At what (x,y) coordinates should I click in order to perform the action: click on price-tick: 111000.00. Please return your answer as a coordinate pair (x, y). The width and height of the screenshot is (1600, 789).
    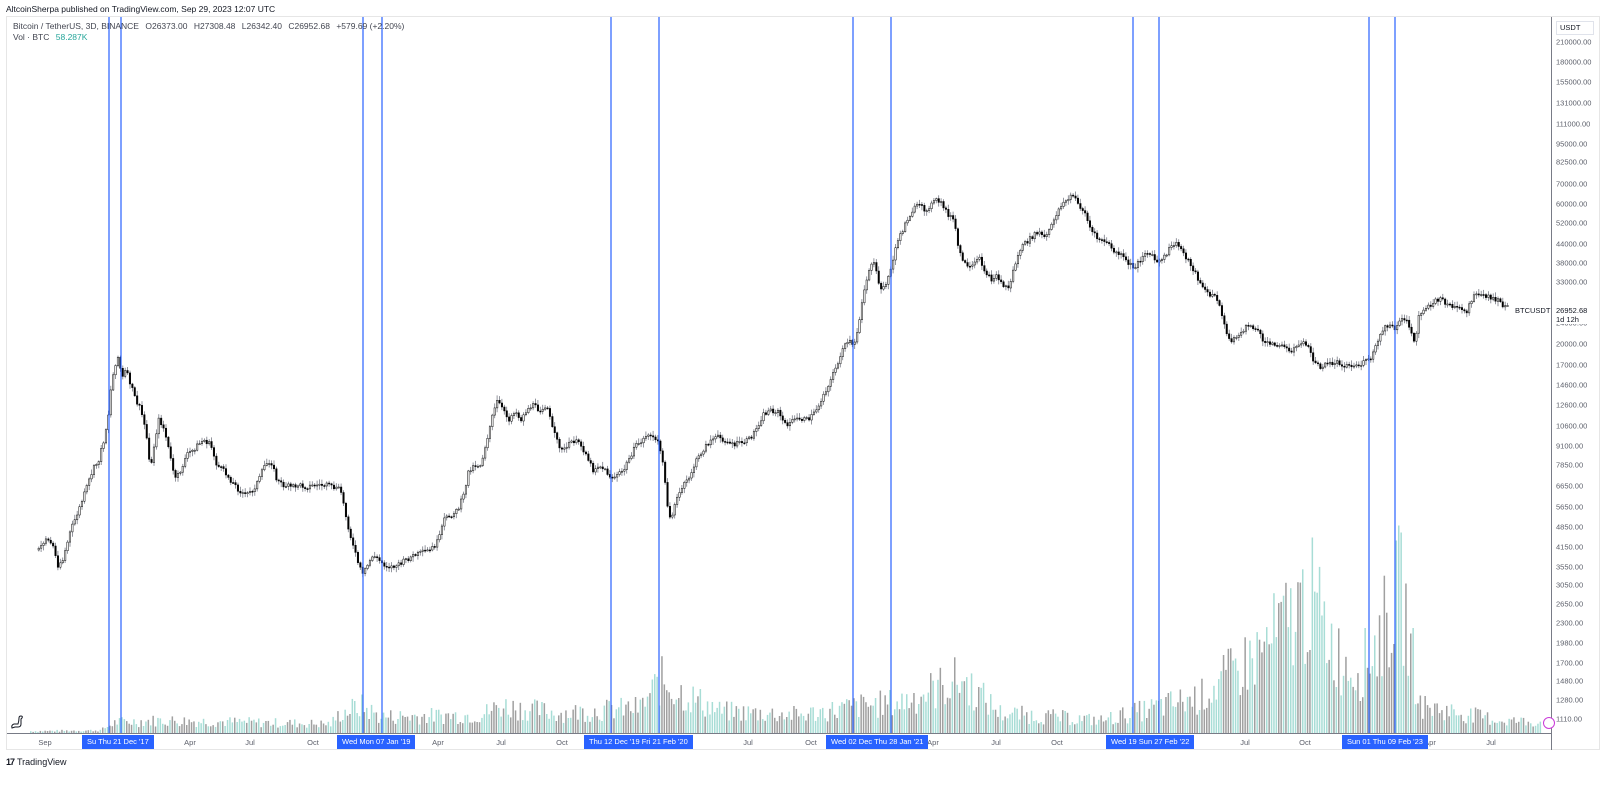
    Looking at the image, I should click on (1573, 124).